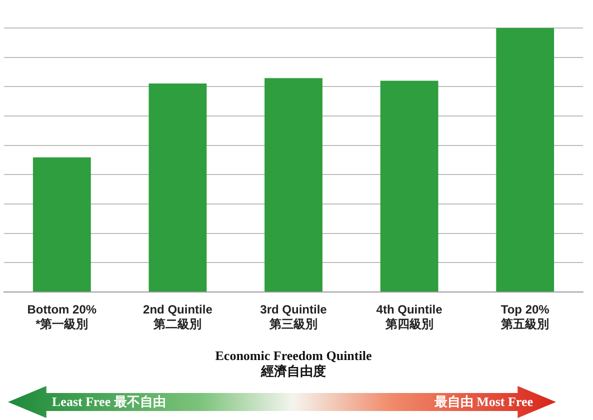 The image size is (593, 420). I want to click on x-tick-label: Top 20% 第五級別, so click(525, 316).